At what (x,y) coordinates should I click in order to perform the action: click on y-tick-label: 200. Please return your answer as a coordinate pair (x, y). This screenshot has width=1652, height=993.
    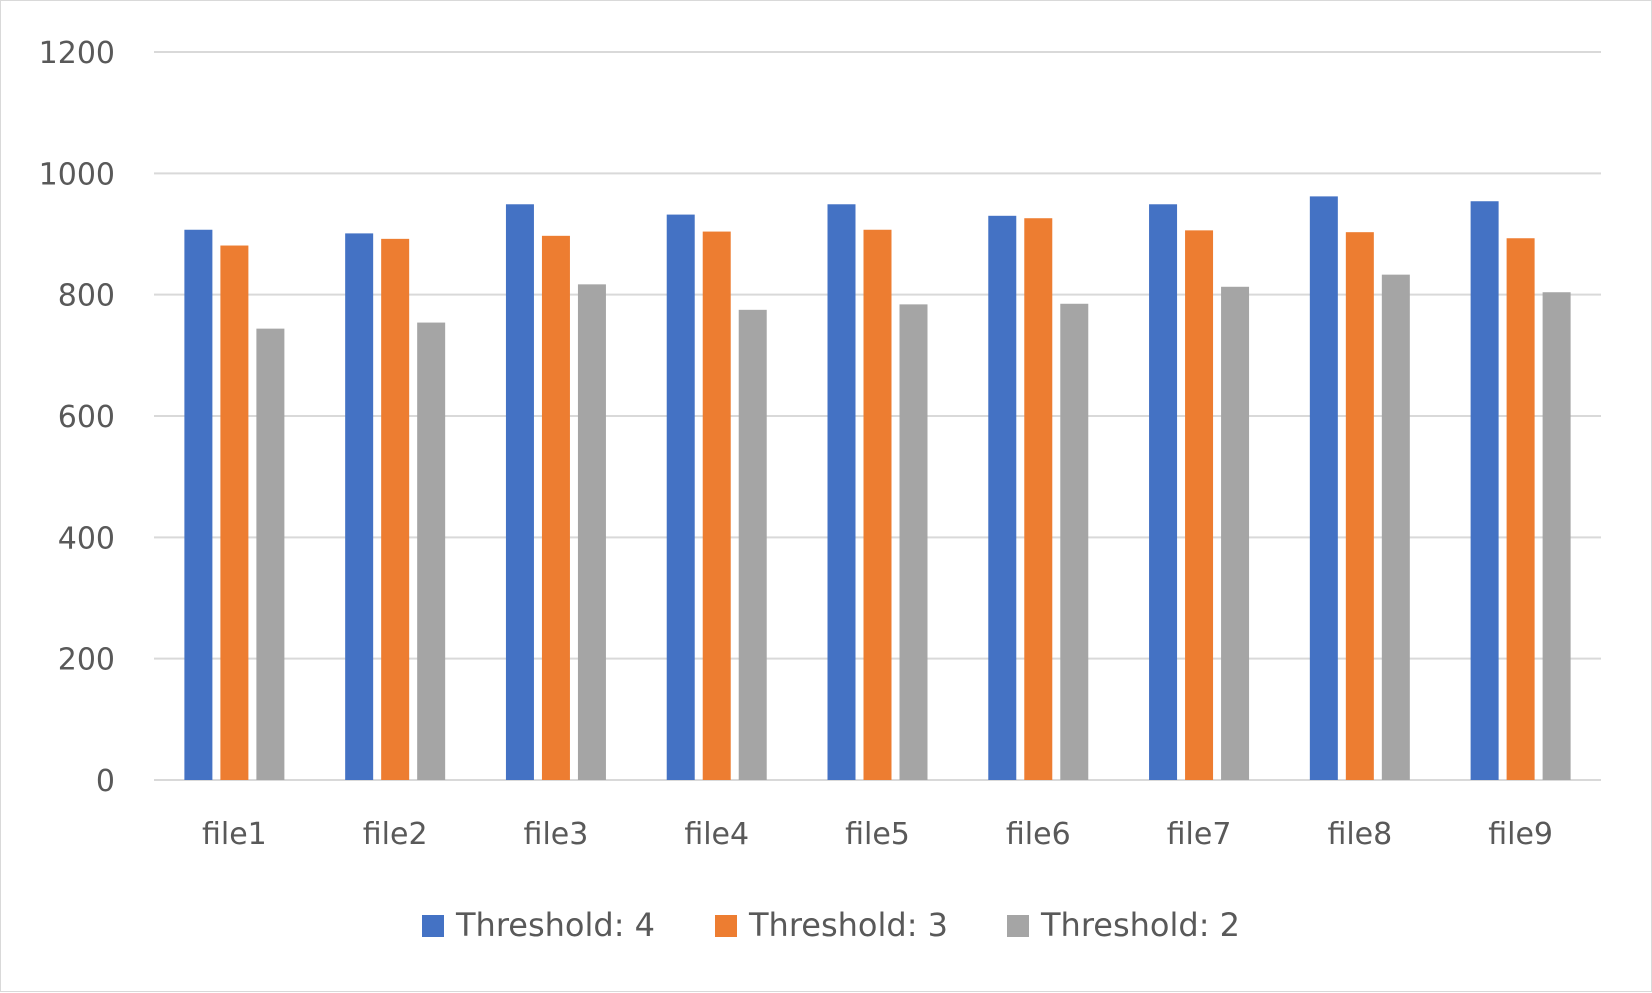
    Looking at the image, I should click on (86, 660).